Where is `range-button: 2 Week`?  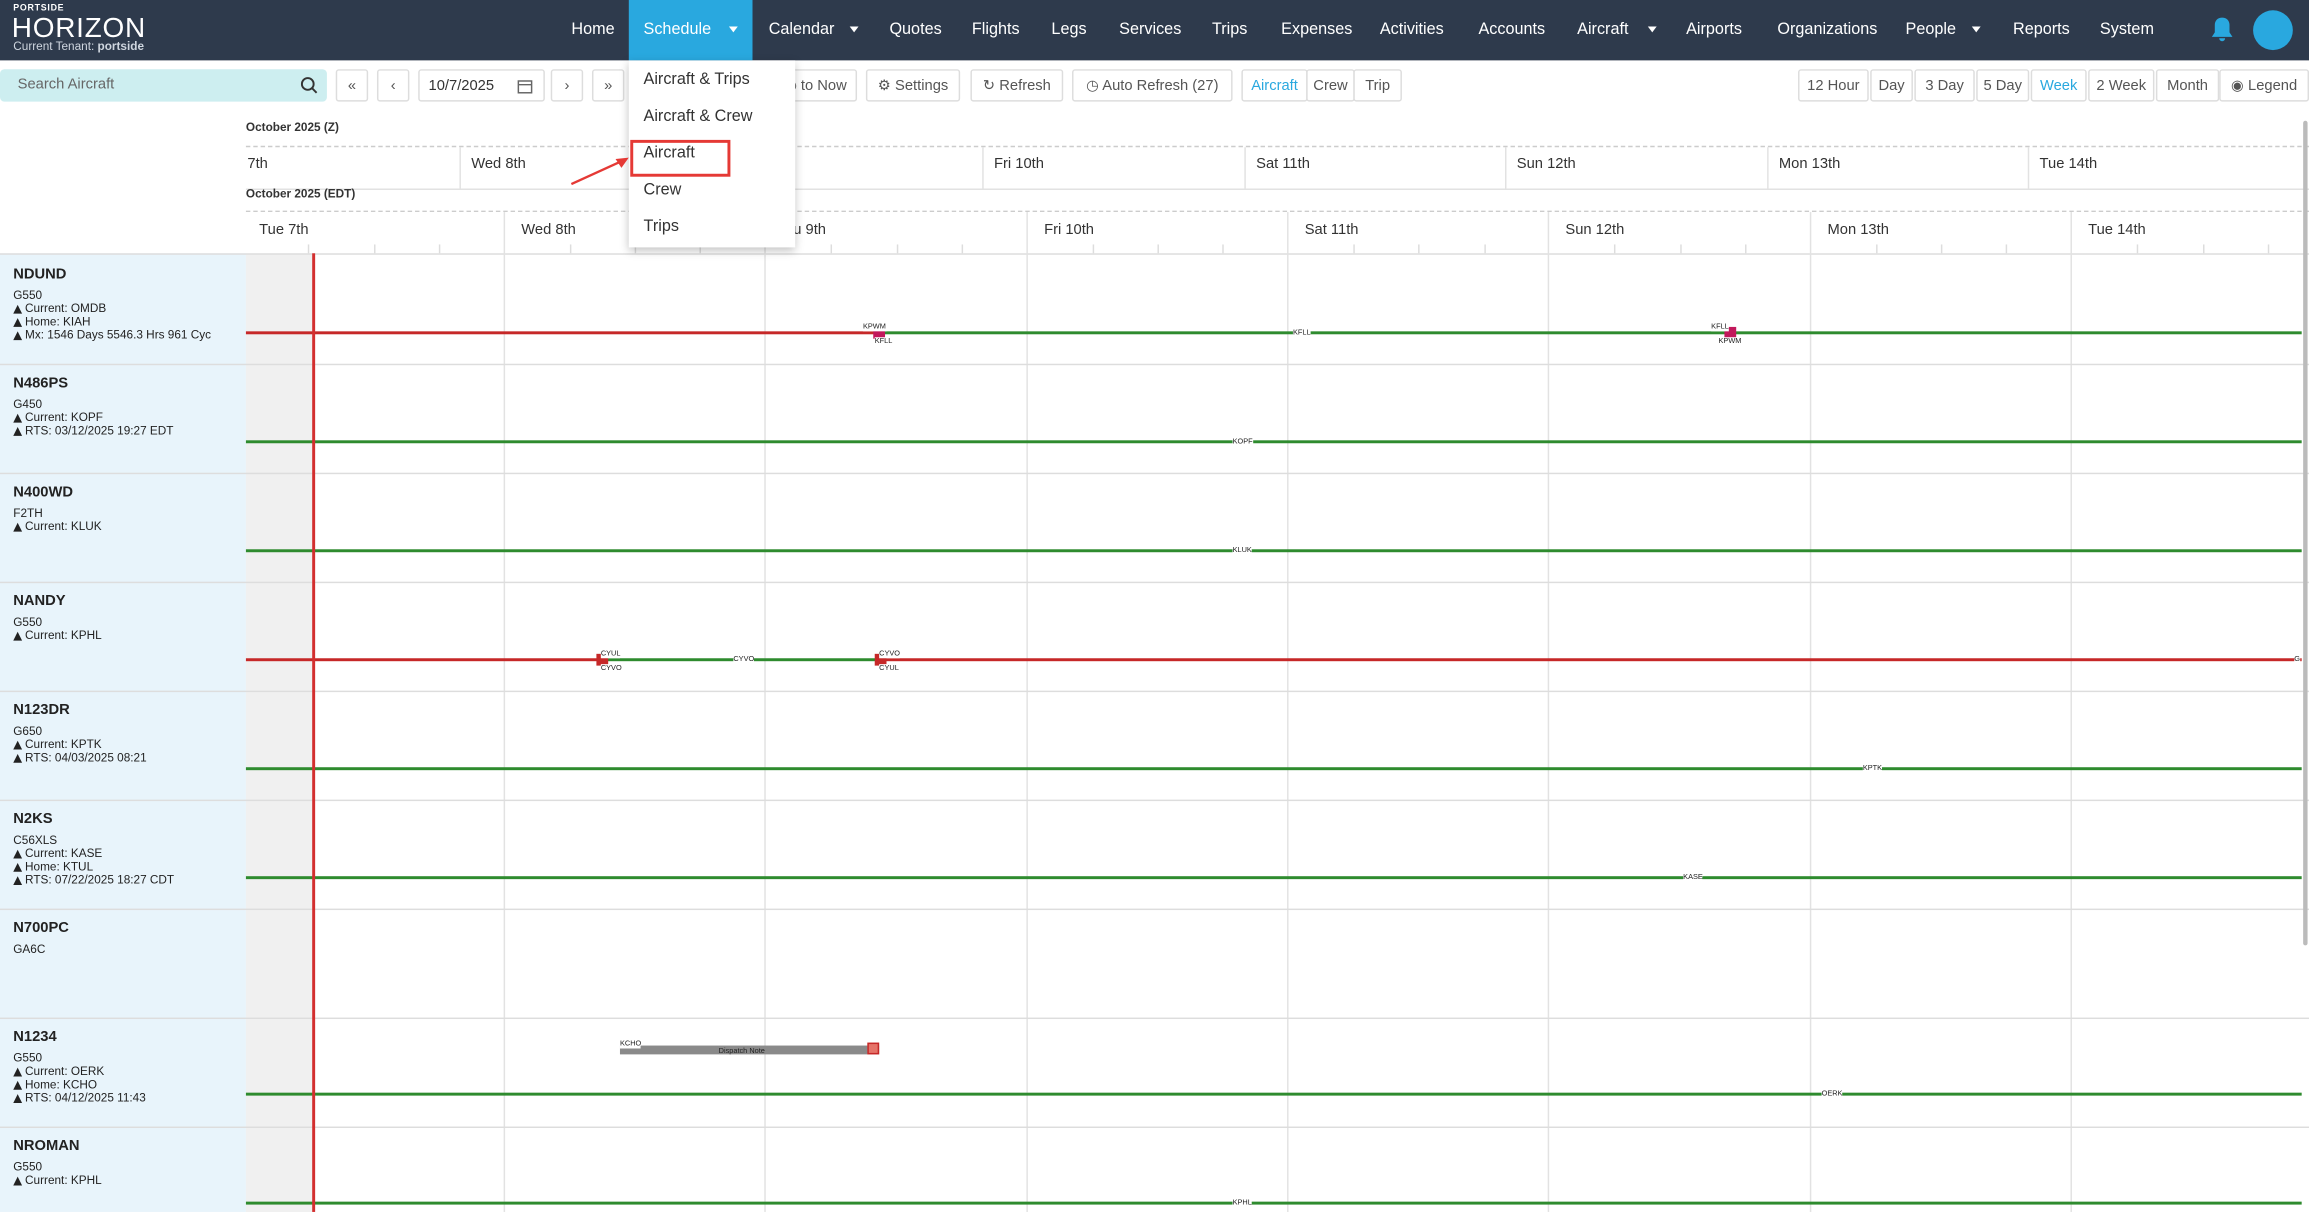 range-button: 2 Week is located at coordinates (2121, 85).